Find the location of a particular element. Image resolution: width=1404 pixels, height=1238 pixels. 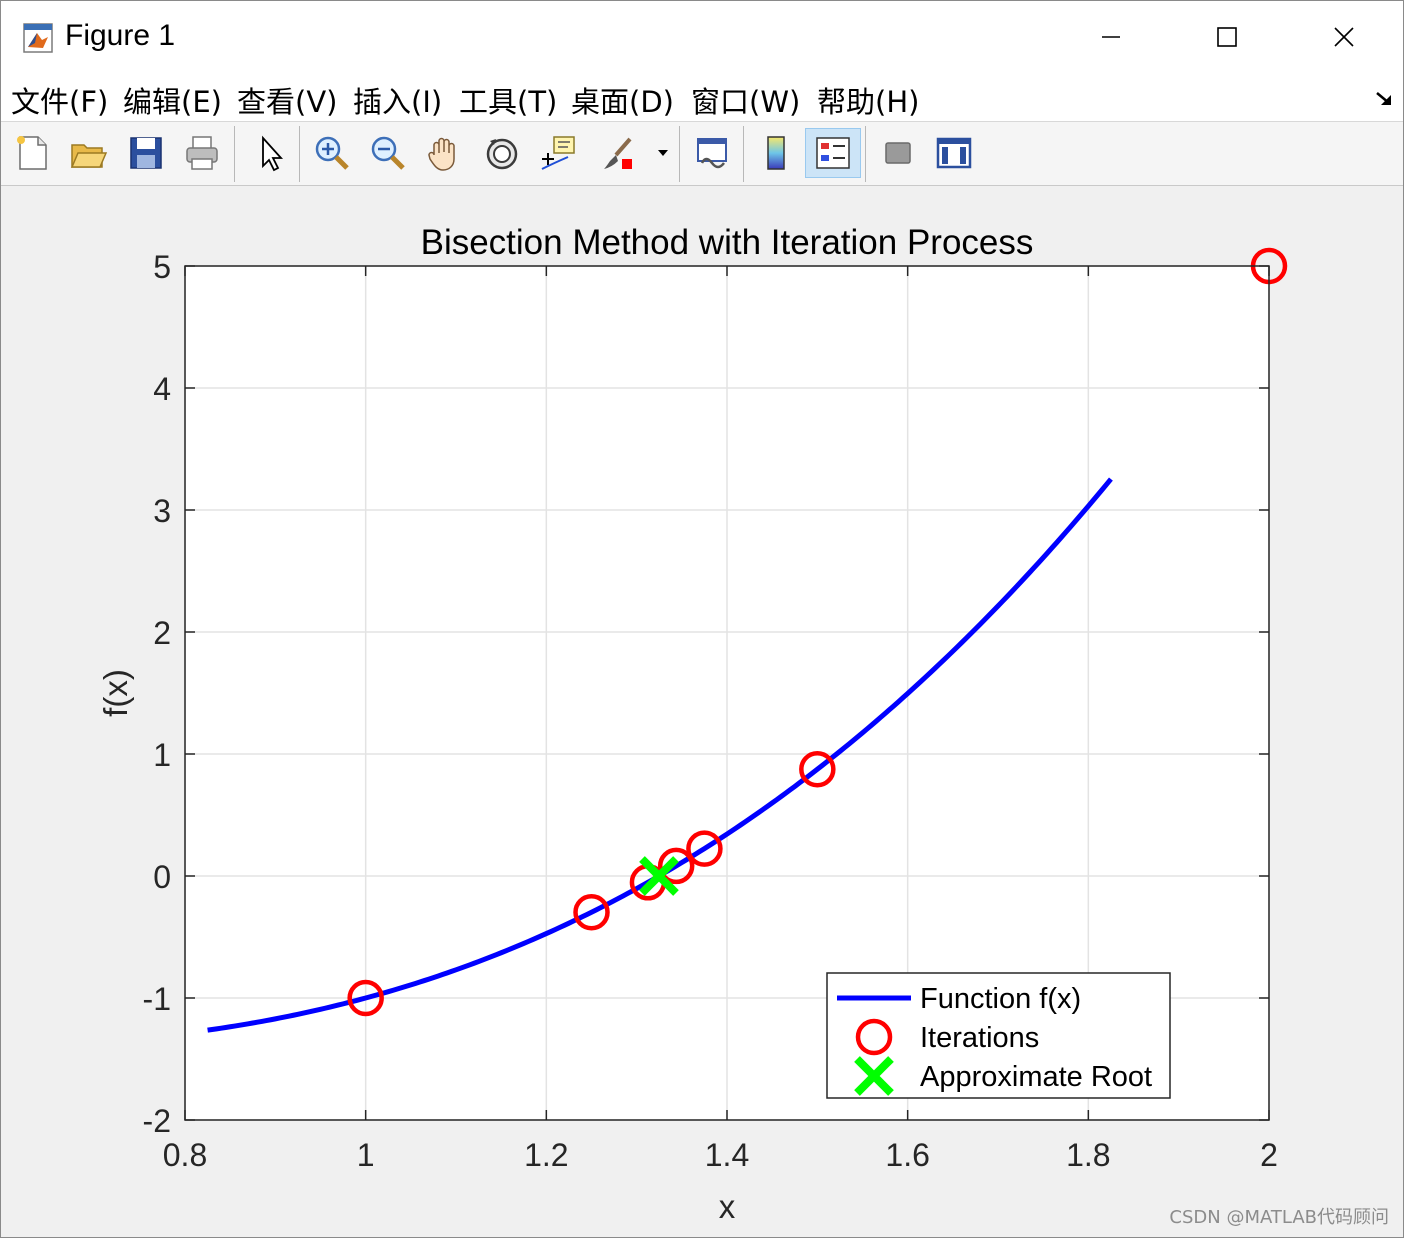

minimize-button is located at coordinates (1111, 37).